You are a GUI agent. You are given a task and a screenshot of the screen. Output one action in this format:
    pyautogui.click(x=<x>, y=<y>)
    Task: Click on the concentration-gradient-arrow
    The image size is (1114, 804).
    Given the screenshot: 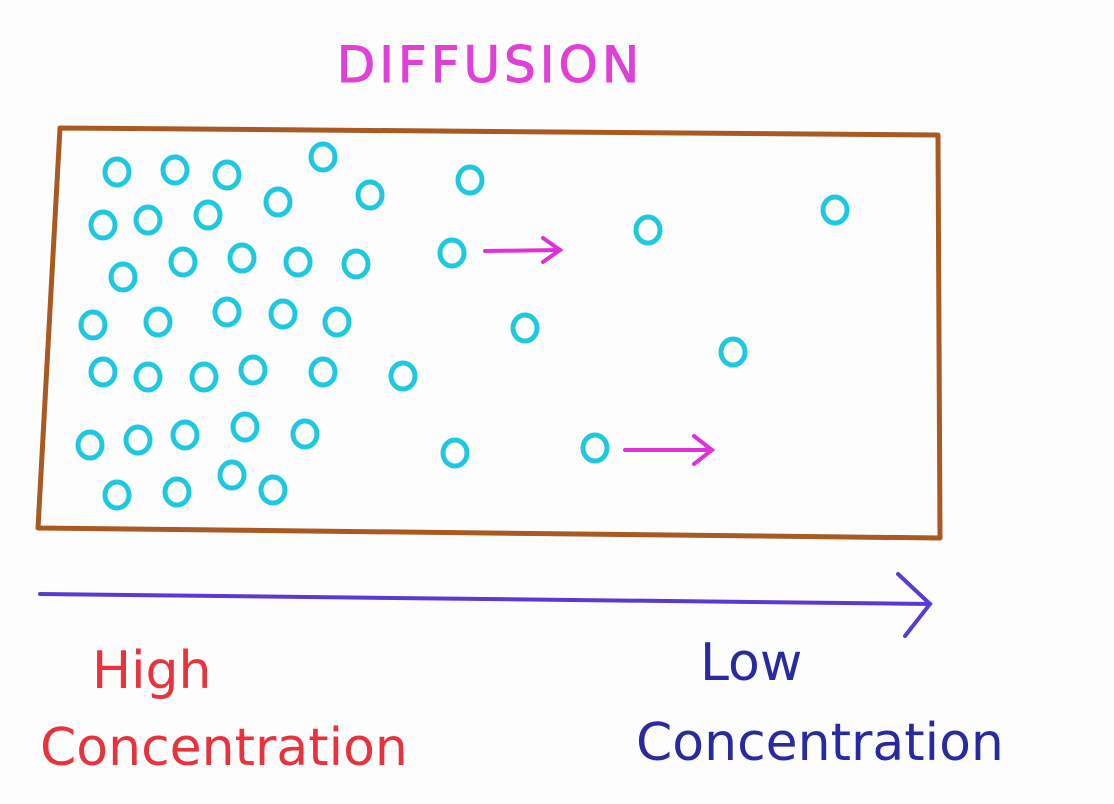 What is the action you would take?
    pyautogui.click(x=485, y=605)
    